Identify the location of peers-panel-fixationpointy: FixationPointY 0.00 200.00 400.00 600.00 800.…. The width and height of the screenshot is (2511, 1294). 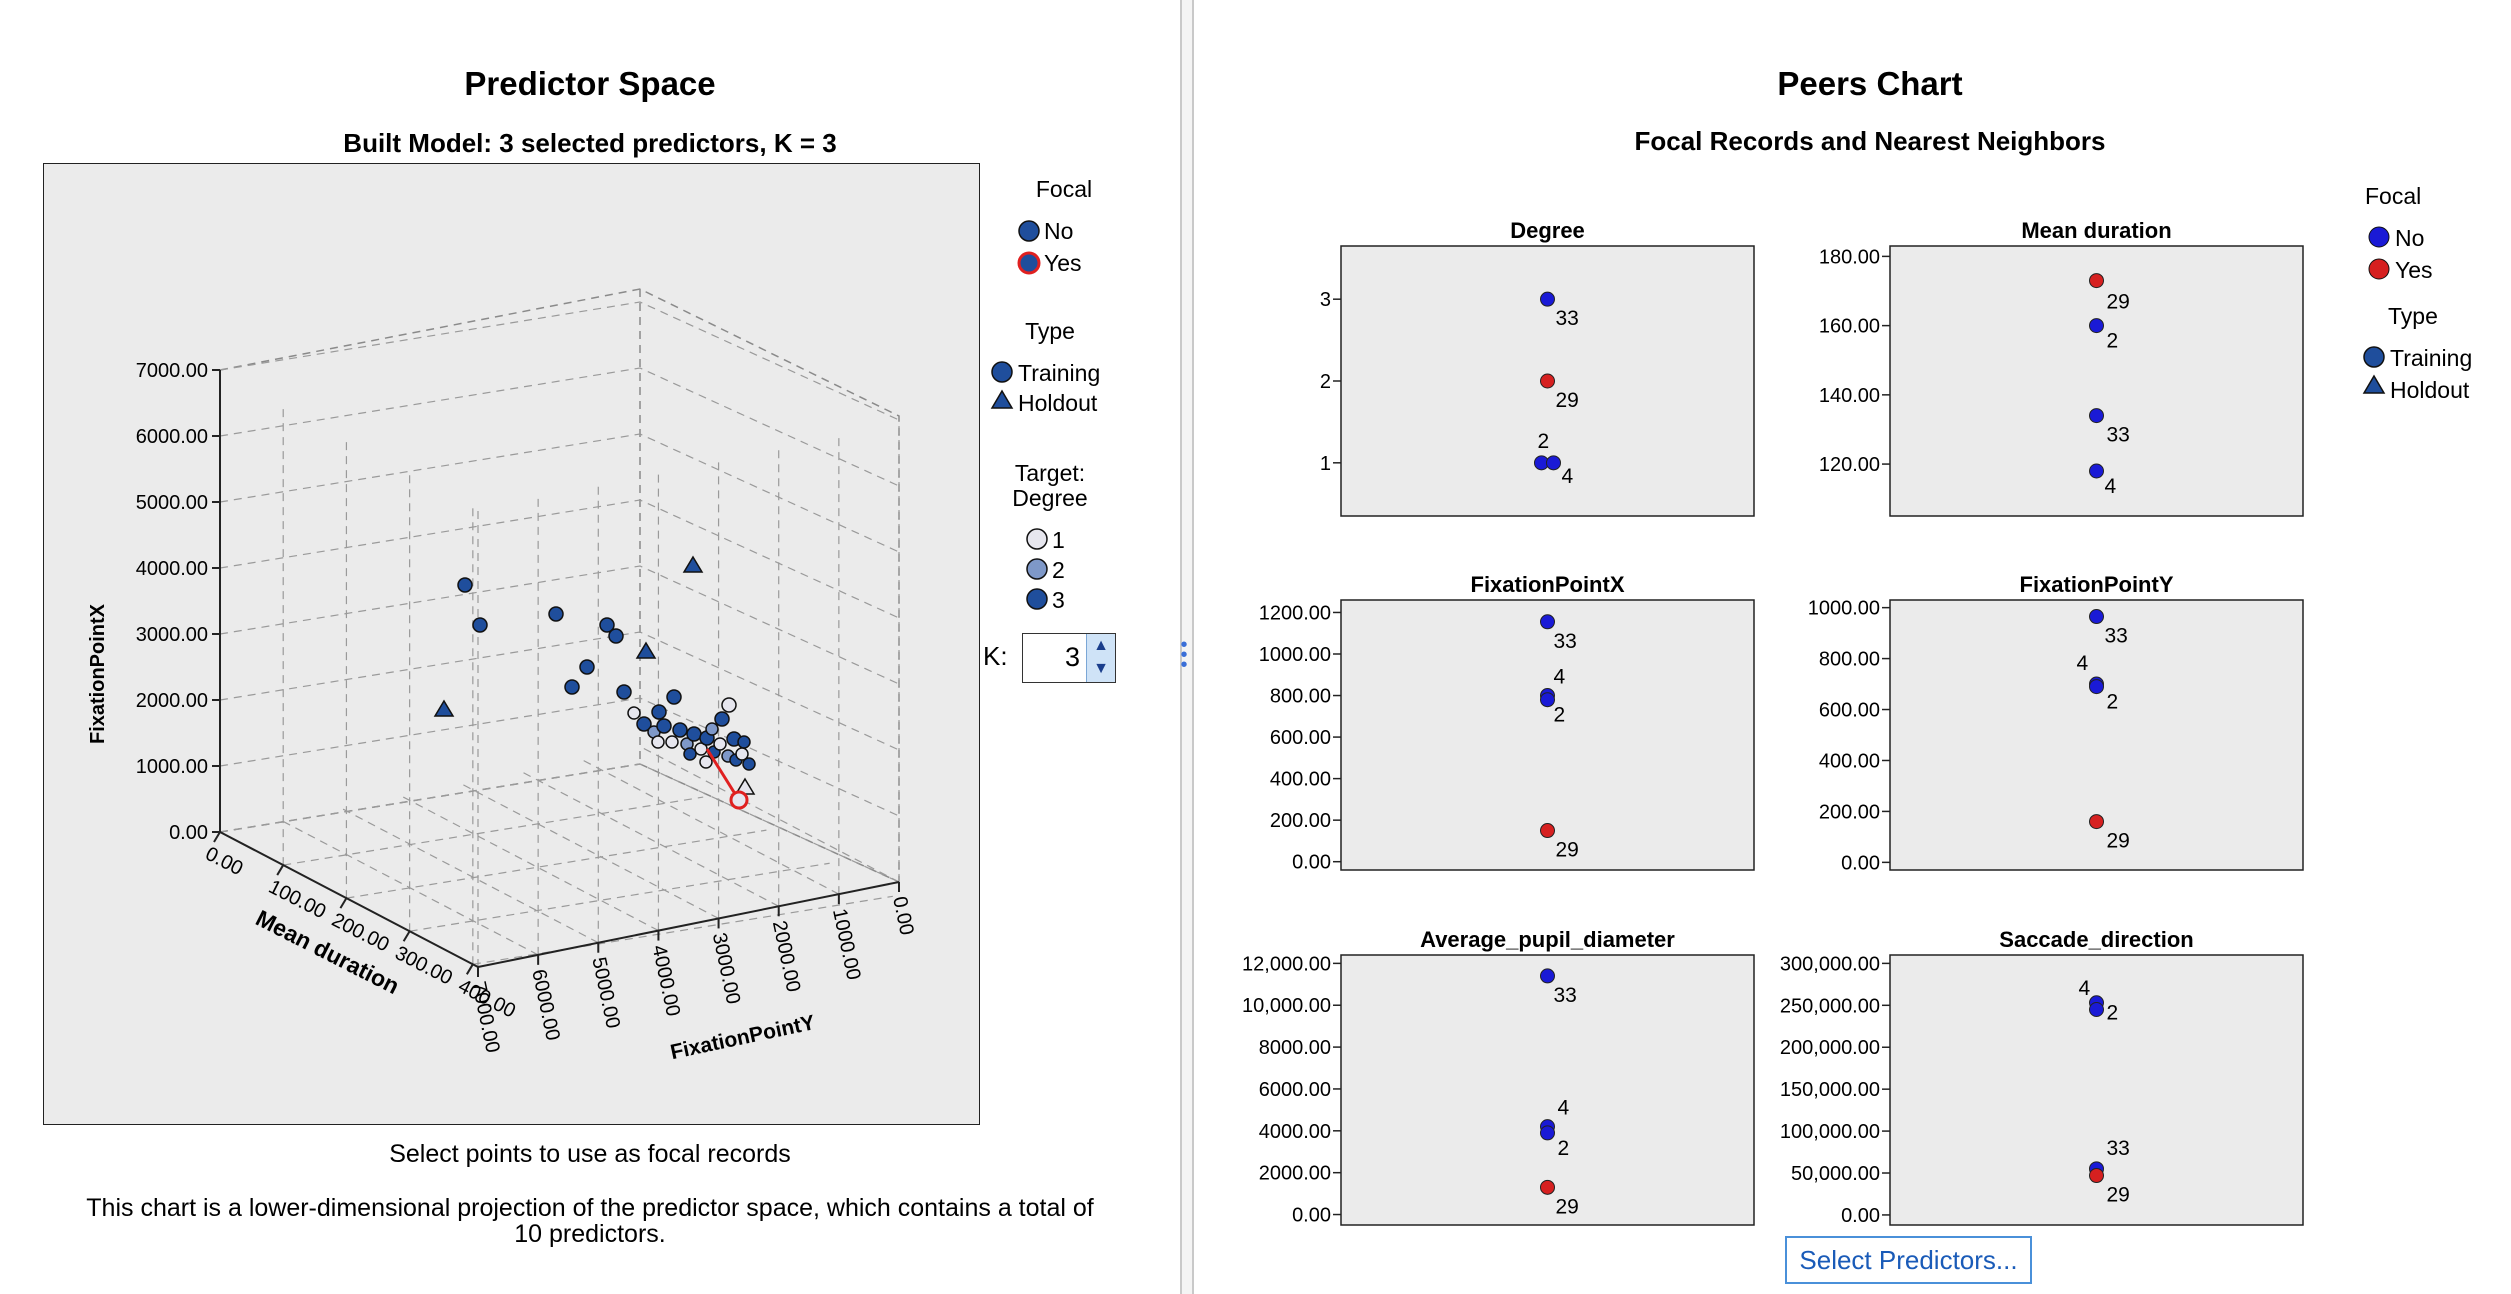
(2056, 723).